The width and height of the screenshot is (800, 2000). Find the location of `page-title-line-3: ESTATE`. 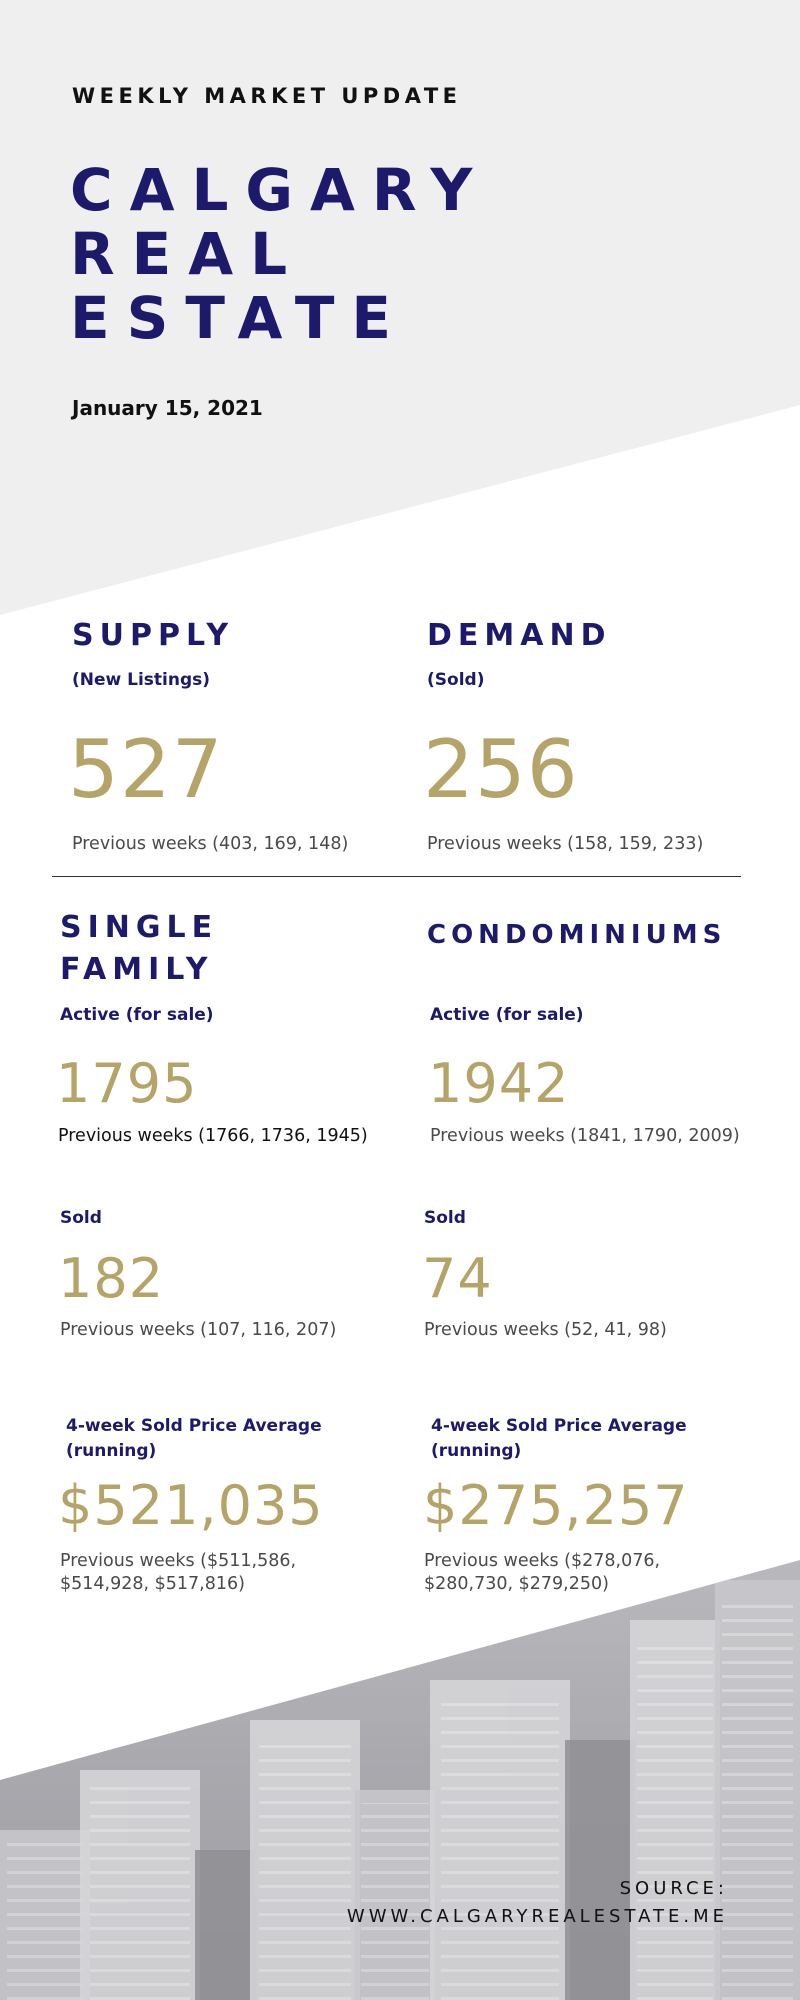

page-title-line-3: ESTATE is located at coordinates (239, 318).